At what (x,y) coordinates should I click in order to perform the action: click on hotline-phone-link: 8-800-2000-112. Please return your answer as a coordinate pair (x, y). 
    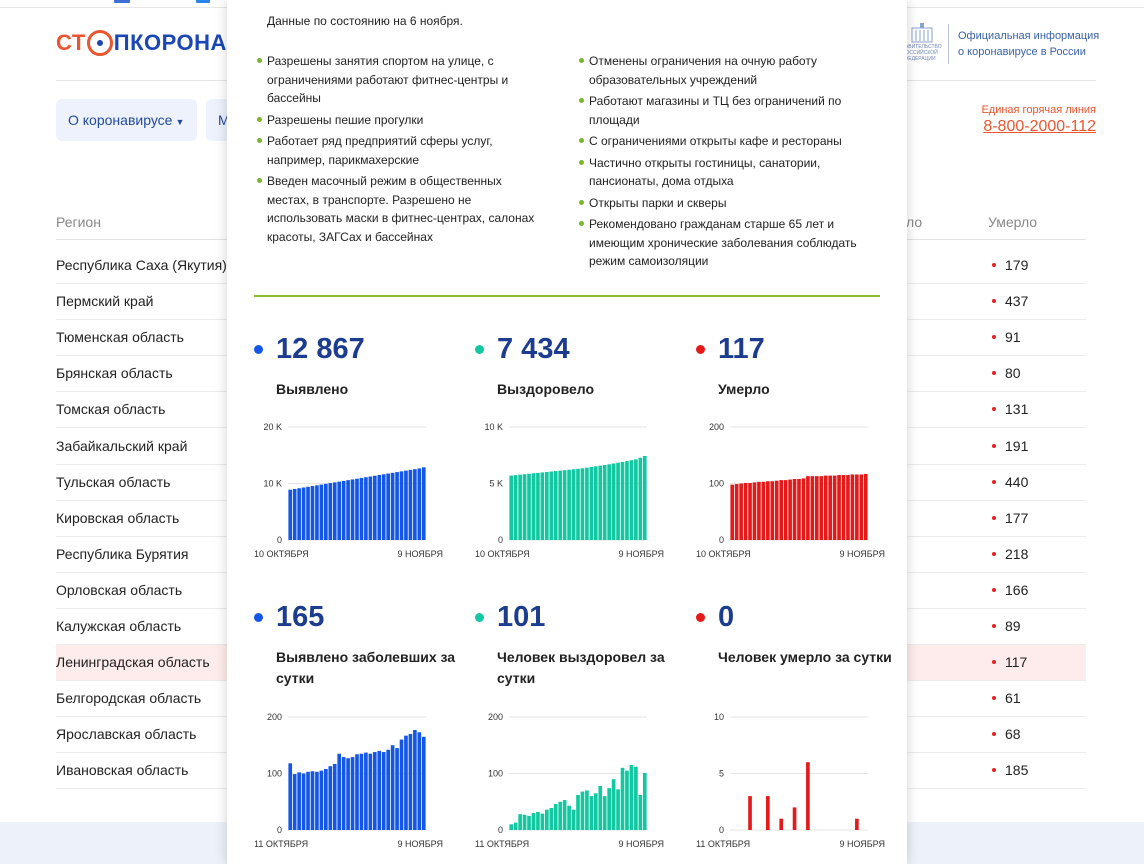
    Looking at the image, I should click on (1039, 126).